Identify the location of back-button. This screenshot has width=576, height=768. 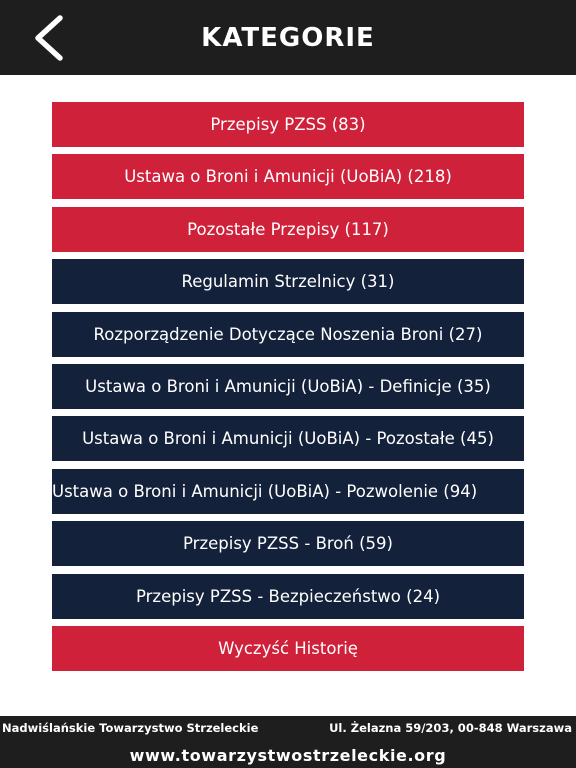
(50, 38).